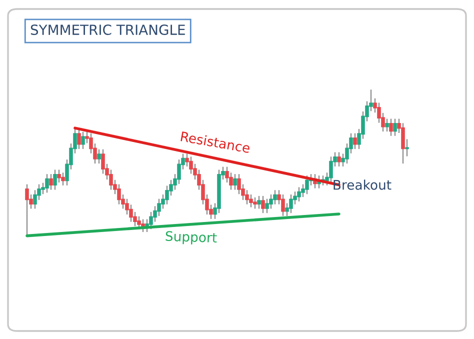 The image size is (474, 339). Describe the element at coordinates (215, 142) in the screenshot. I see `text: Resistance` at that location.